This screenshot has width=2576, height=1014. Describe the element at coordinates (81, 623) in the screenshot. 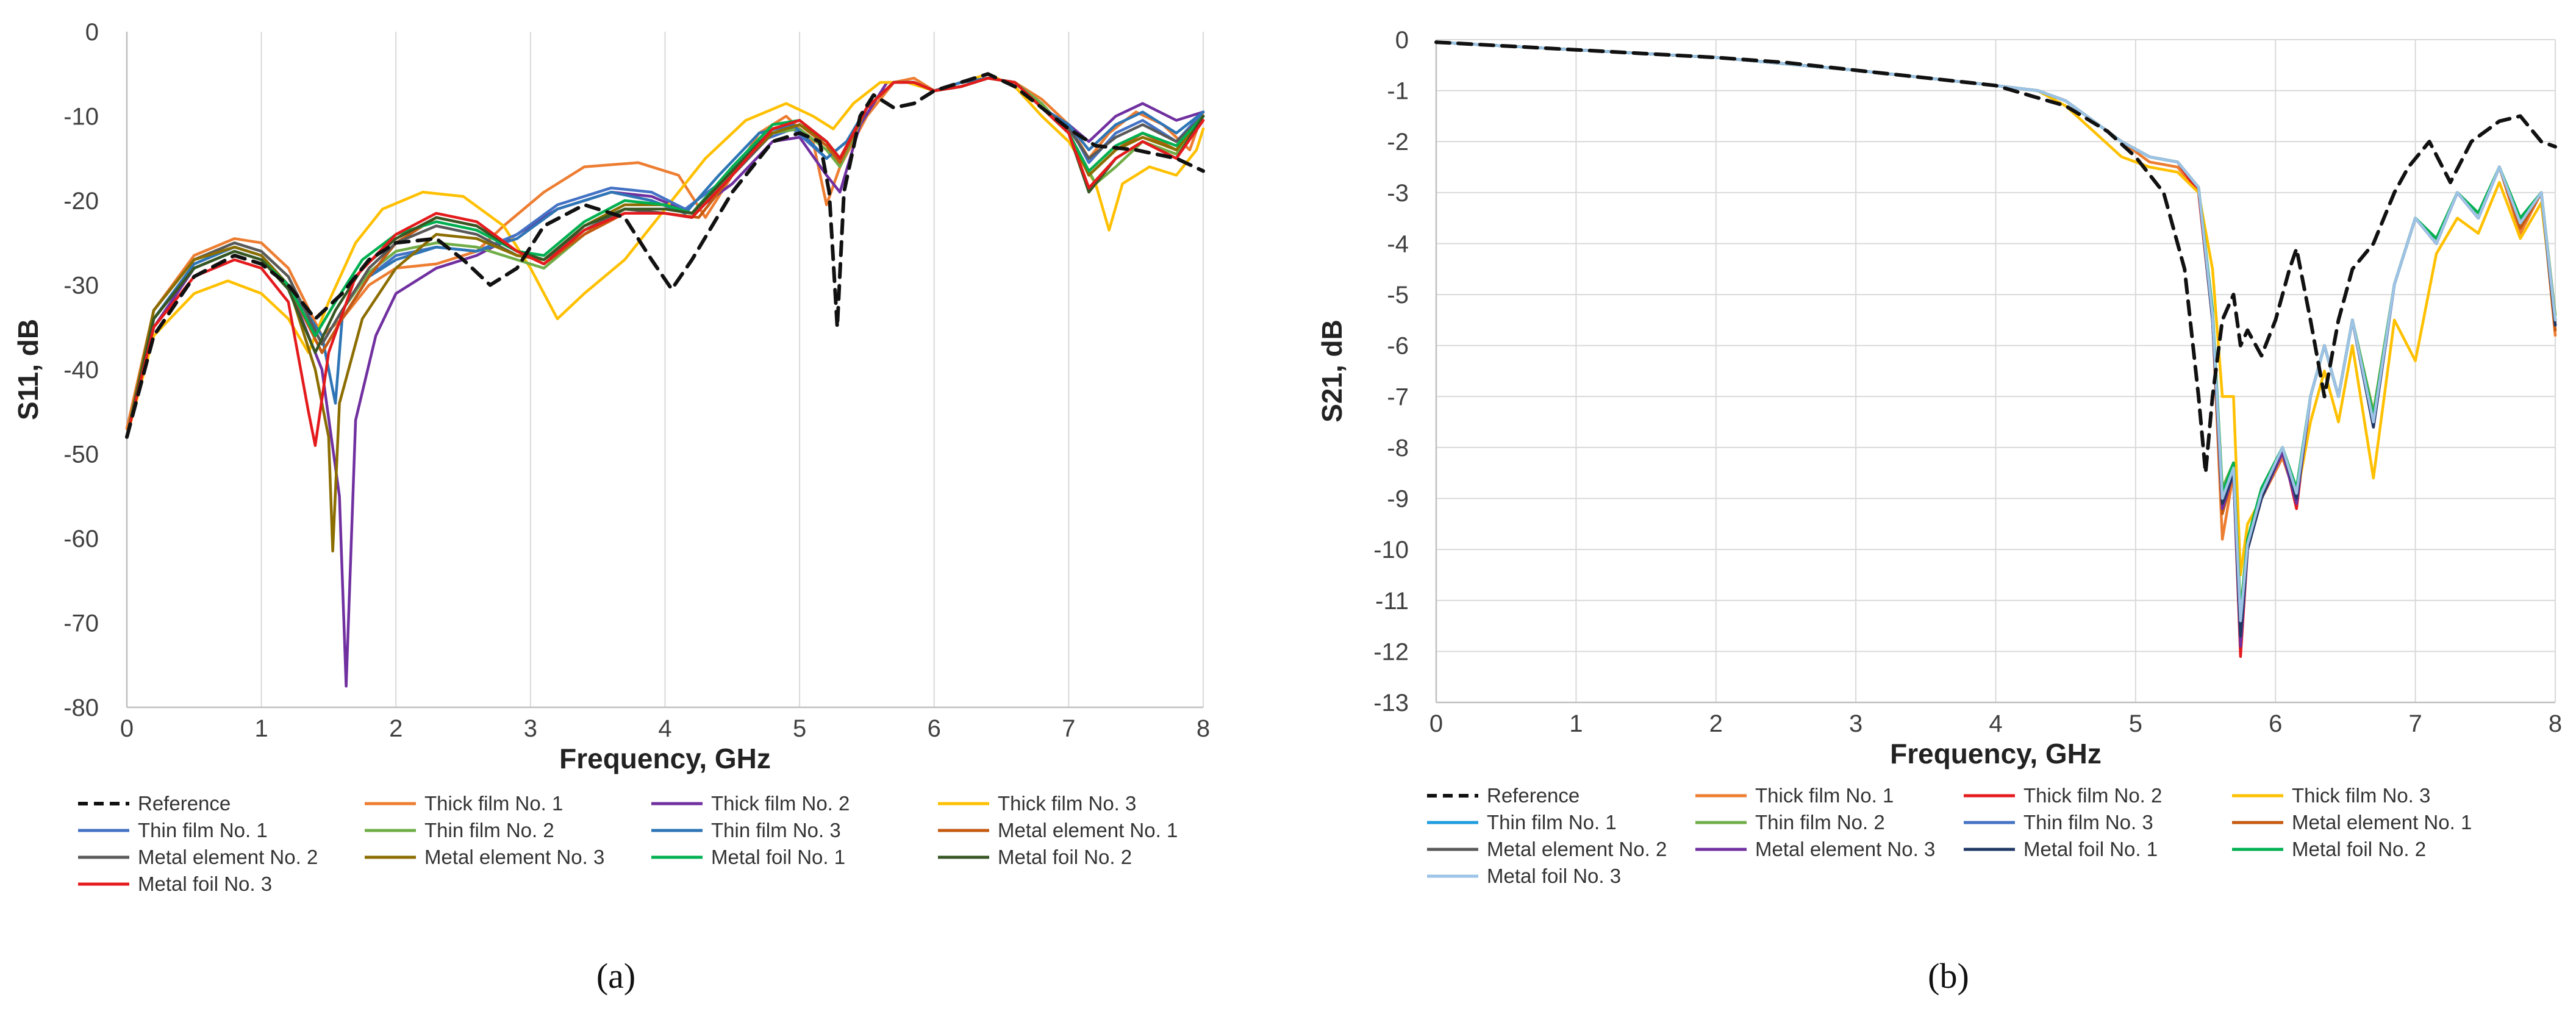

I see `y-tick-label: -70` at that location.